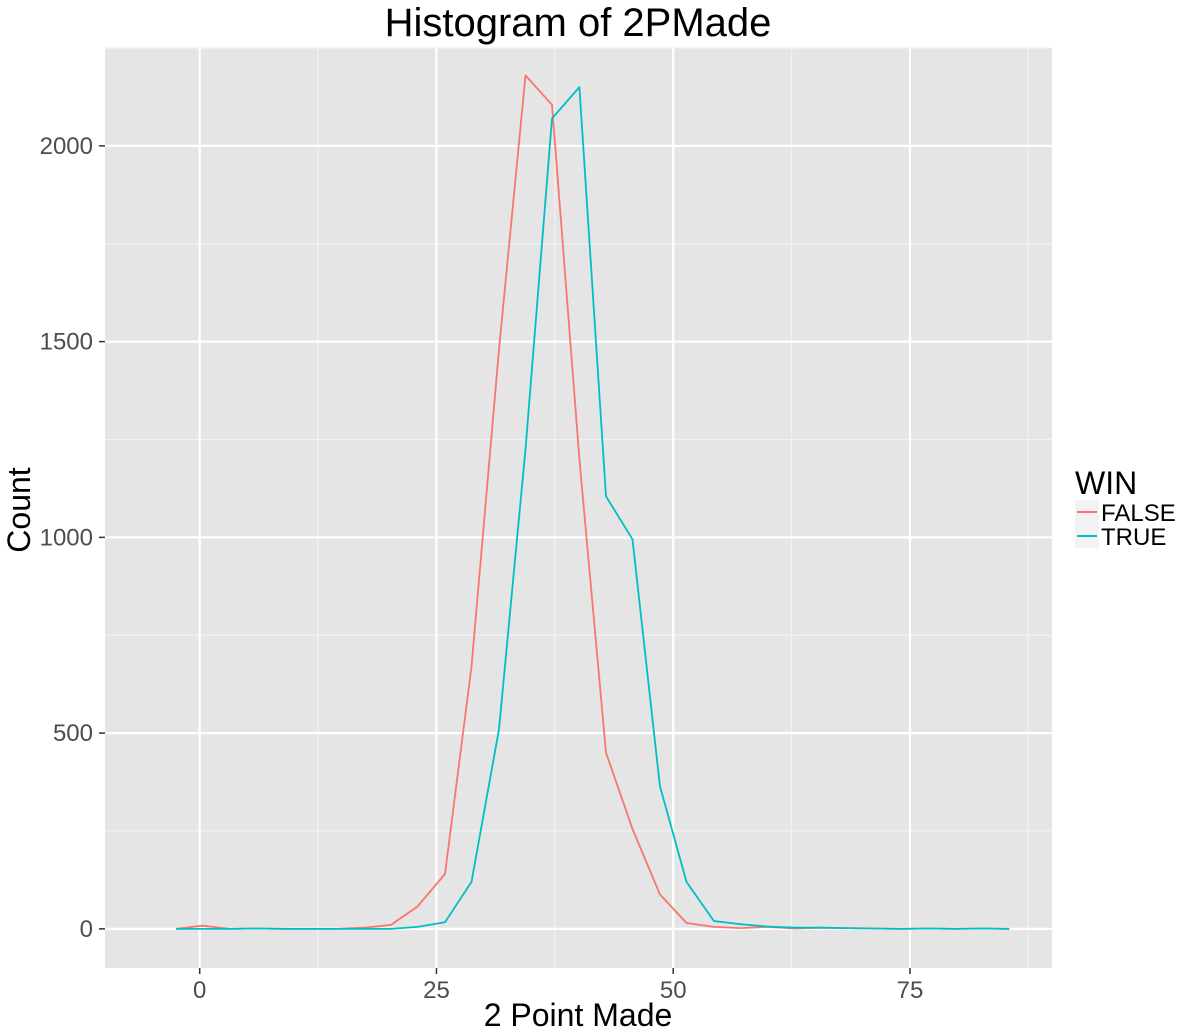 Image resolution: width=1200 pixels, height=1034 pixels. I want to click on y-tick-label: 1500, so click(66, 342).